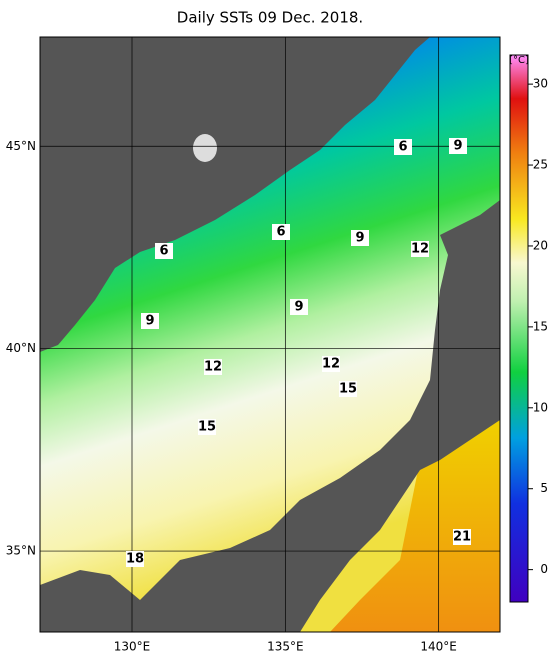 The height and width of the screenshot is (657, 558). What do you see at coordinates (21, 551) in the screenshot?
I see `lat-label: 35°N` at bounding box center [21, 551].